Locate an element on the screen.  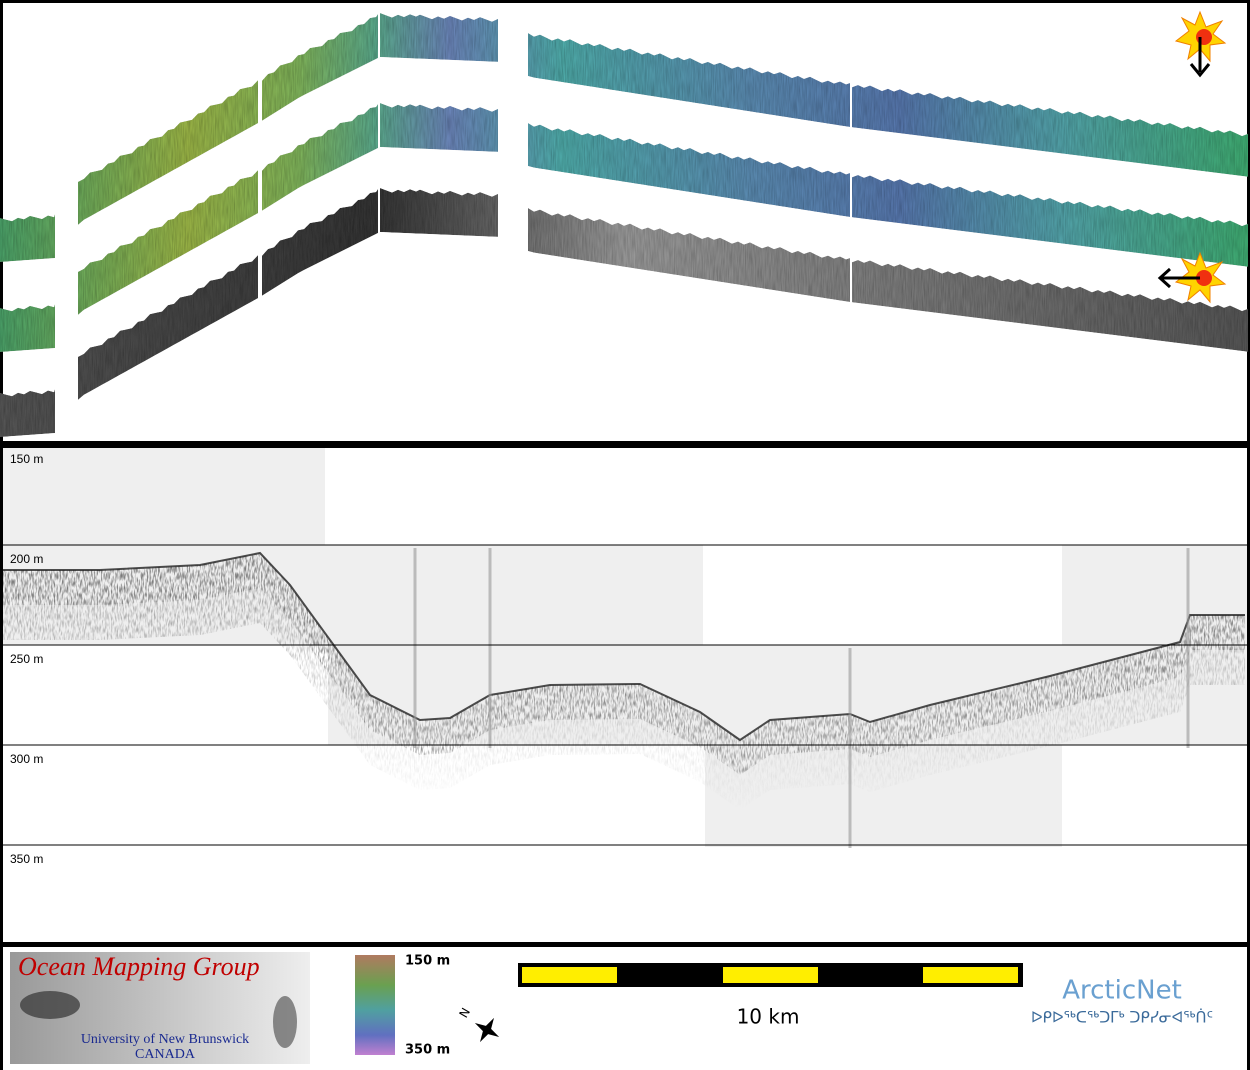
depth-label: 300 m is located at coordinates (26, 759).